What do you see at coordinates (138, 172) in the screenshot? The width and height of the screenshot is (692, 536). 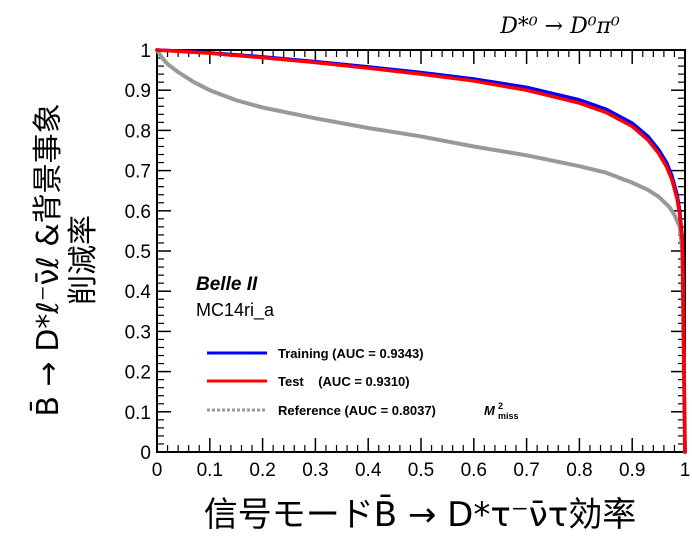 I see `y-tick-label: 0.7` at bounding box center [138, 172].